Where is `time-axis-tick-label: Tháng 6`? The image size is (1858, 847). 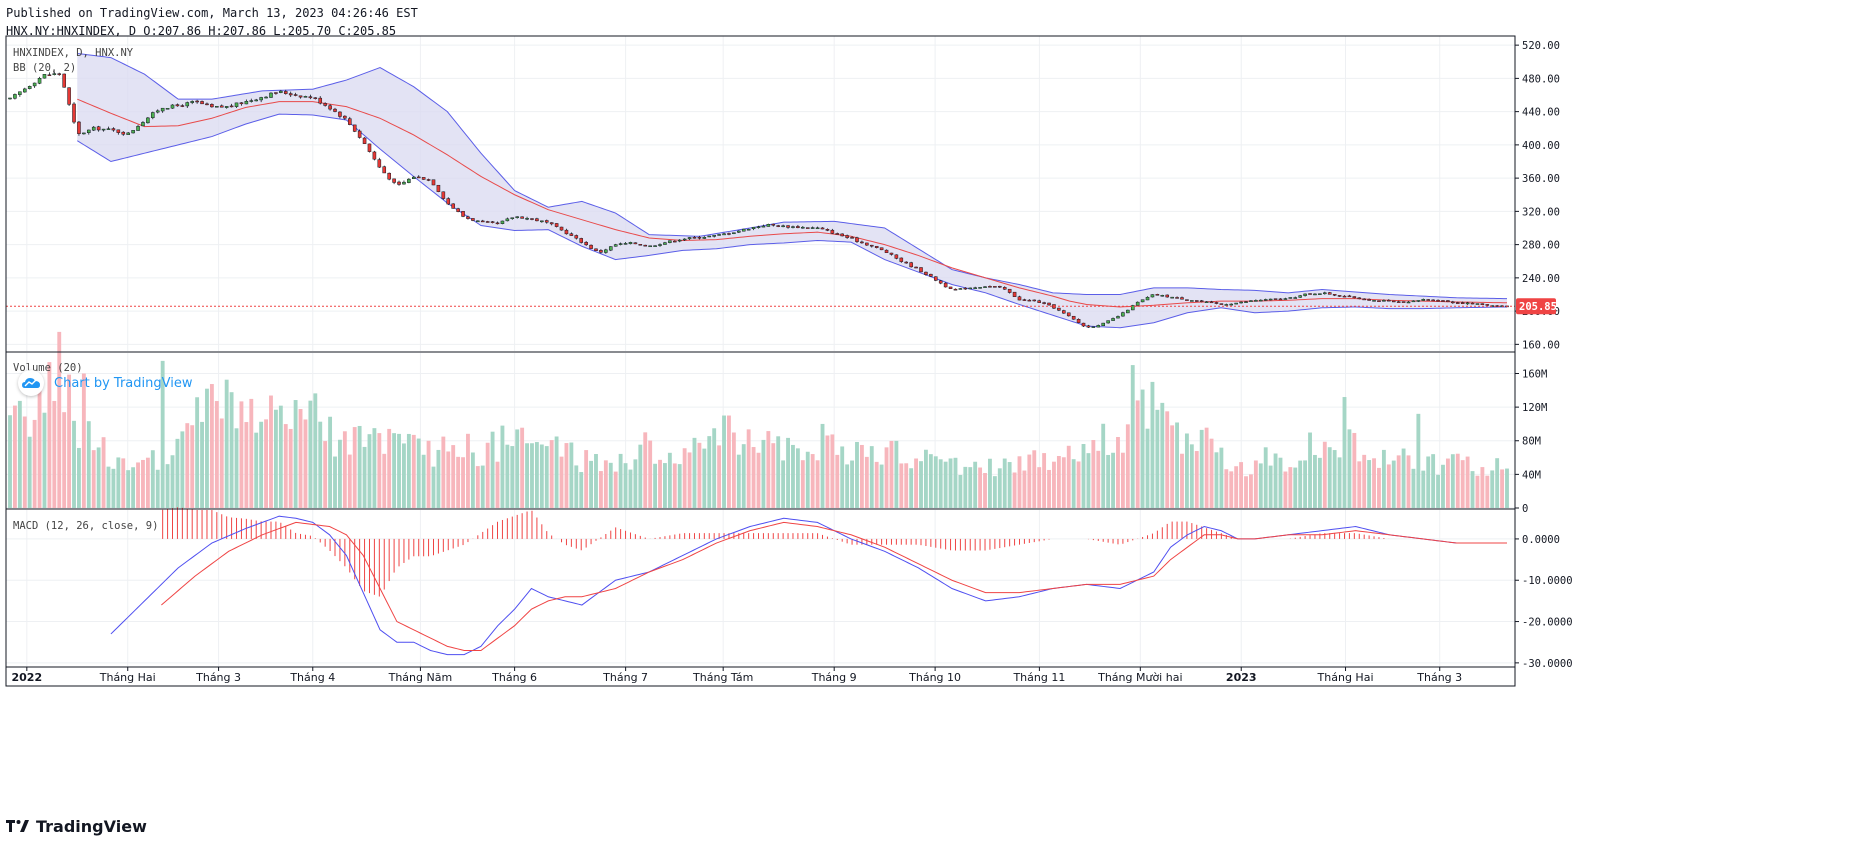
time-axis-tick-label: Tháng 6 is located at coordinates (514, 677).